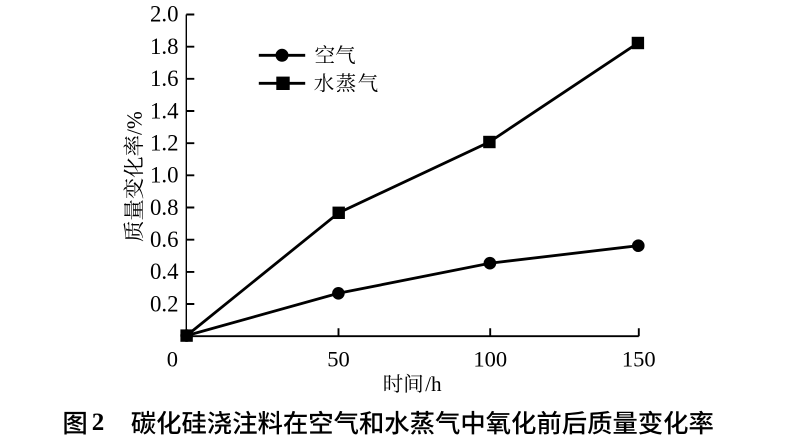  Describe the element at coordinates (164, 110) in the screenshot. I see `svg-text: 1.4` at that location.